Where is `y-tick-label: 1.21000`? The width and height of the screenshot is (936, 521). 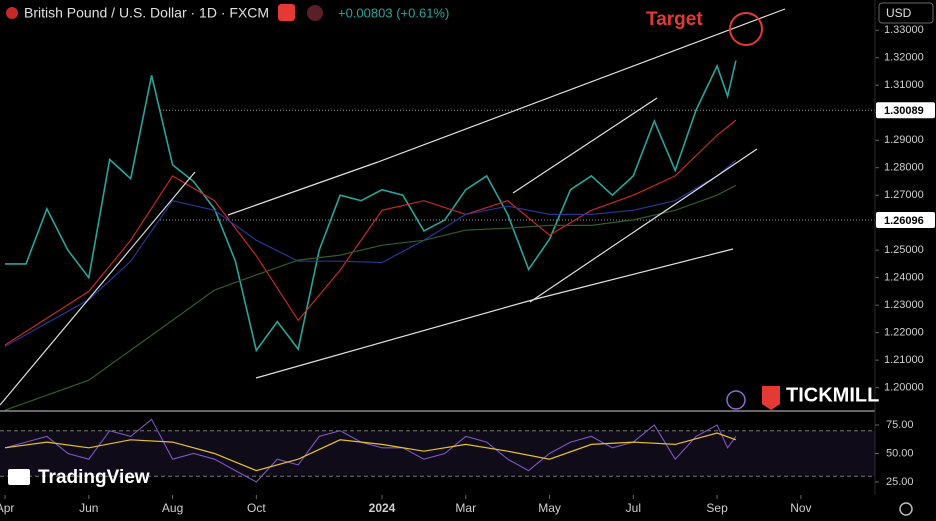 y-tick-label: 1.21000 is located at coordinates (904, 360).